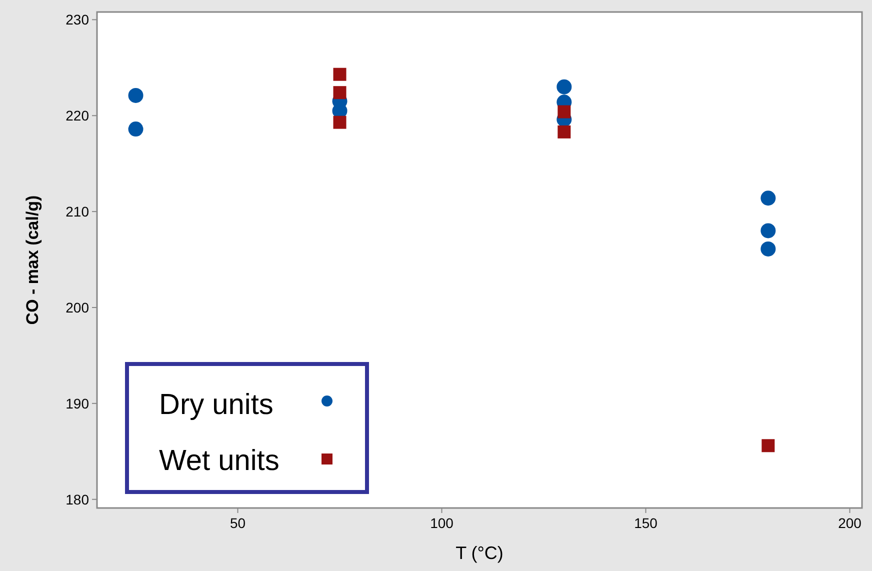  I want to click on y-tick-label: 210, so click(78, 211).